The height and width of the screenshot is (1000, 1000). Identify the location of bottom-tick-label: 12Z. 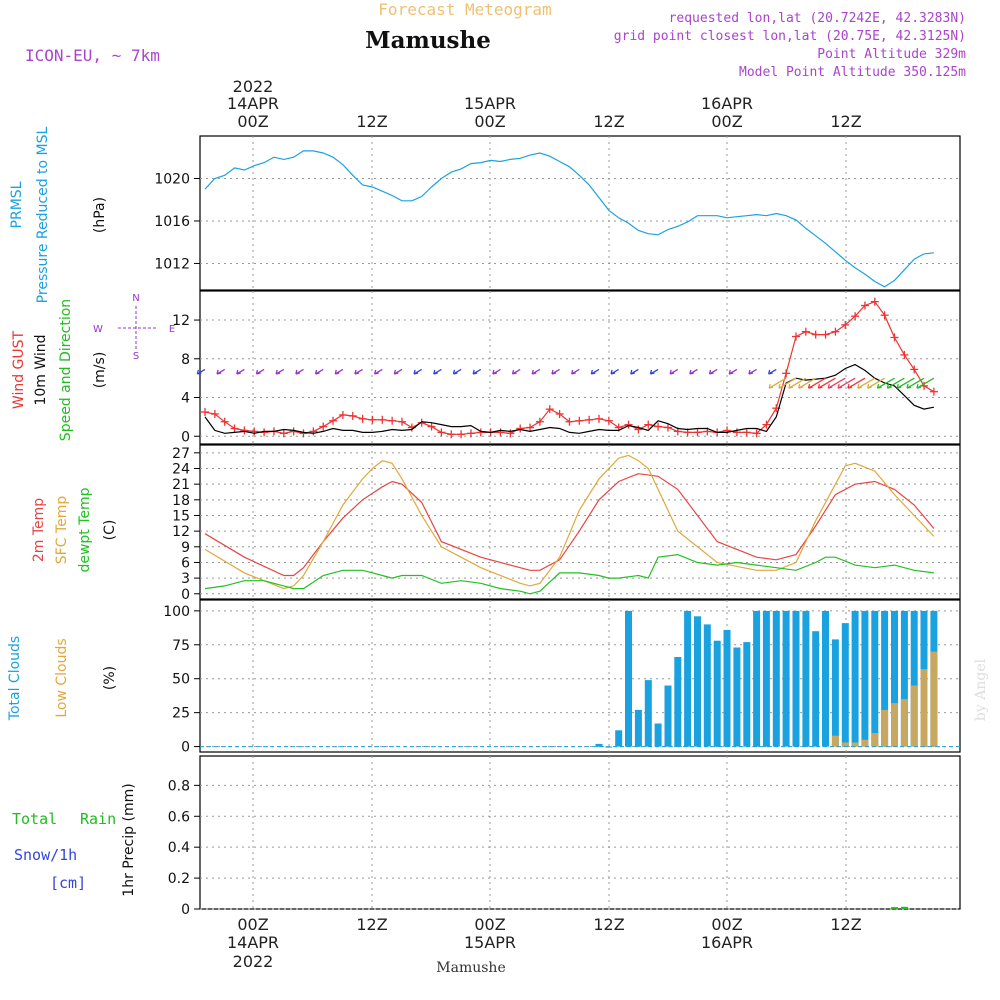
(608, 924).